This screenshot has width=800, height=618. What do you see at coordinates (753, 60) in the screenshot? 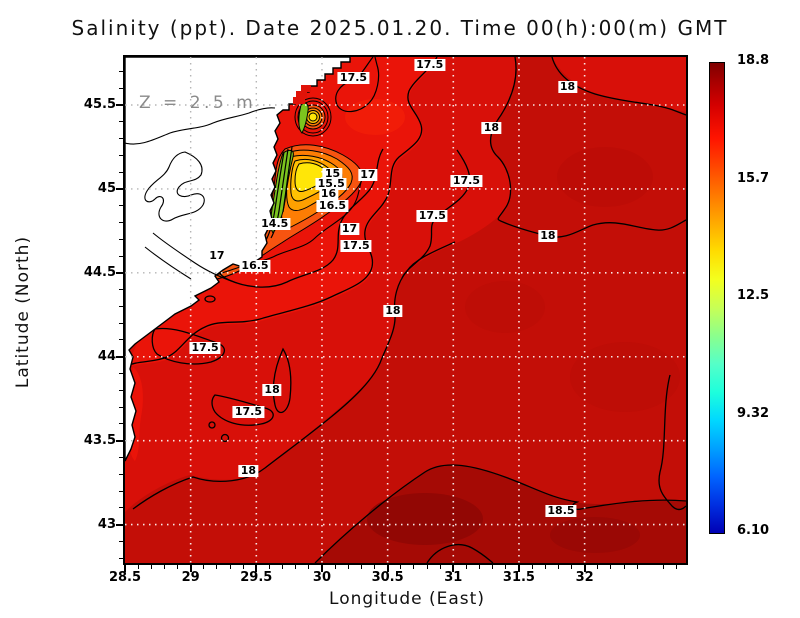
I see `colorbar-tick-label: 18.8` at bounding box center [753, 60].